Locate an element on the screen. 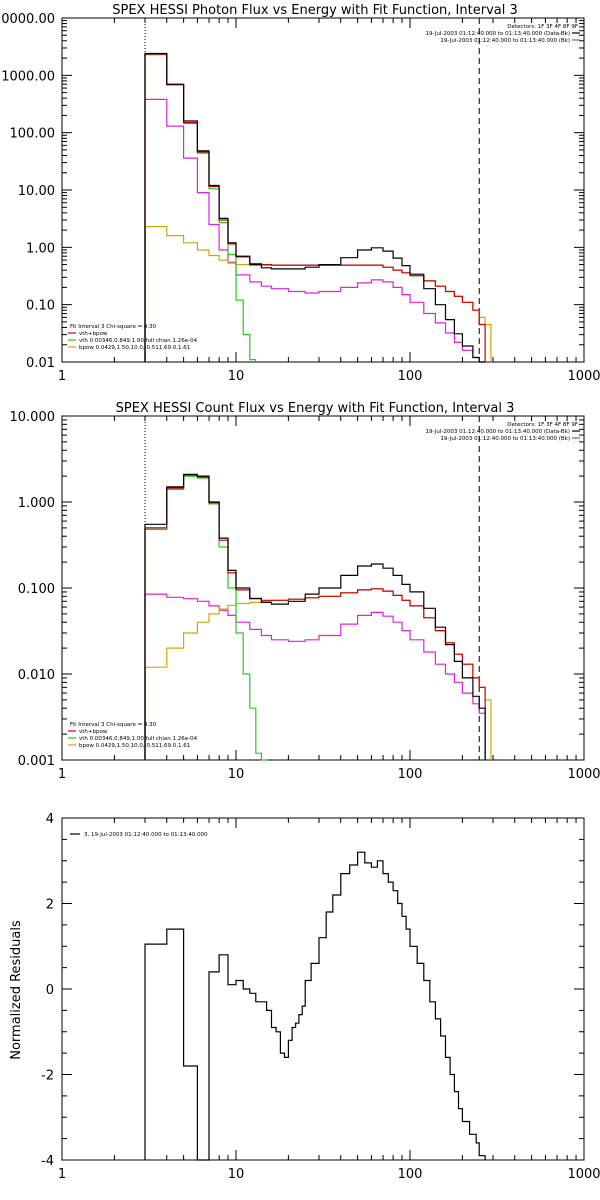 The width and height of the screenshot is (600, 1200). count-x-tick-label: 1000 is located at coordinates (583, 774).